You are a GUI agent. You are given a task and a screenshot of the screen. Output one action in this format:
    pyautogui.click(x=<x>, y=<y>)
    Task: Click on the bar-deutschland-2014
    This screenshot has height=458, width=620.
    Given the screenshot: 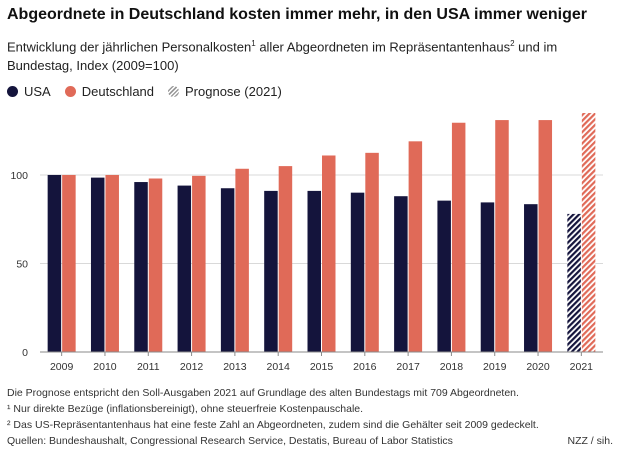 What is the action you would take?
    pyautogui.click(x=285, y=259)
    